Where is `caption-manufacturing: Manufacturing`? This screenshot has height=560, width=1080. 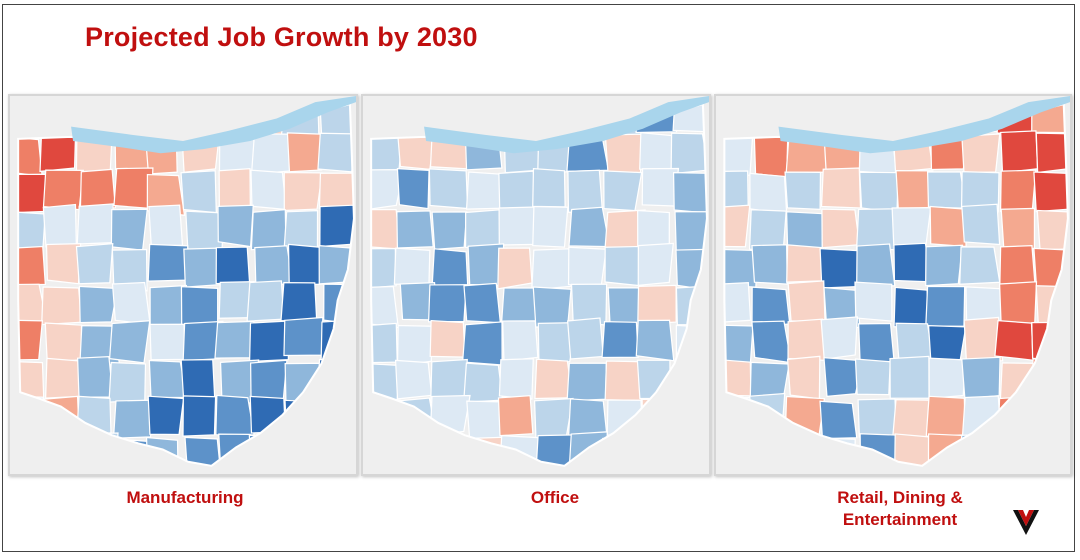 caption-manufacturing: Manufacturing is located at coordinates (185, 497).